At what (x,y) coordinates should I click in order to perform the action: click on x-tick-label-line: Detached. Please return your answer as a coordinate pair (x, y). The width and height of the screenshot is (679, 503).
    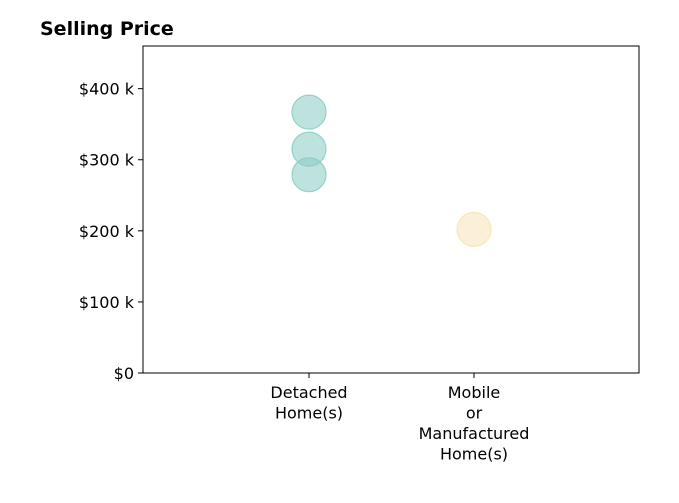
    Looking at the image, I should click on (308, 392).